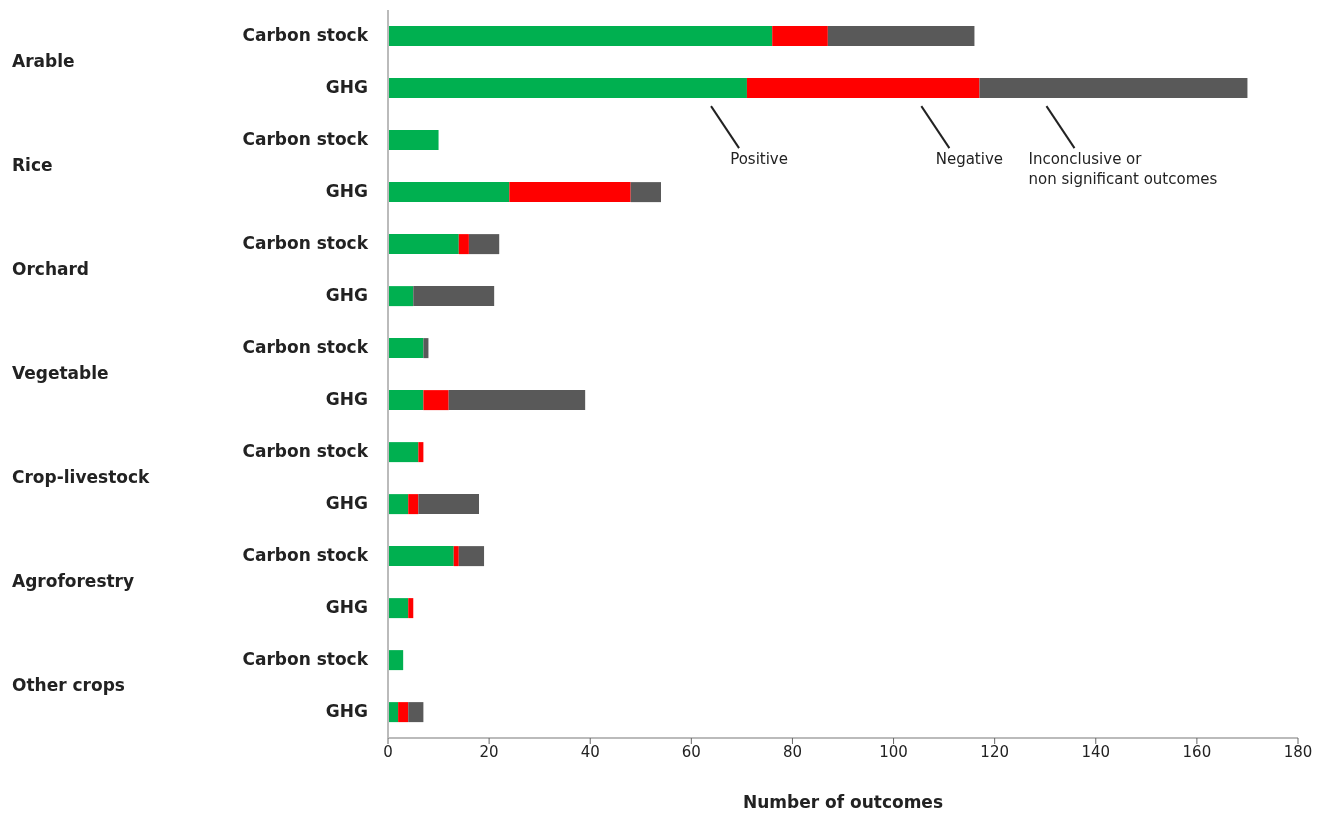 The image size is (1337, 823). I want to click on x-tick-label: 80, so click(792, 751).